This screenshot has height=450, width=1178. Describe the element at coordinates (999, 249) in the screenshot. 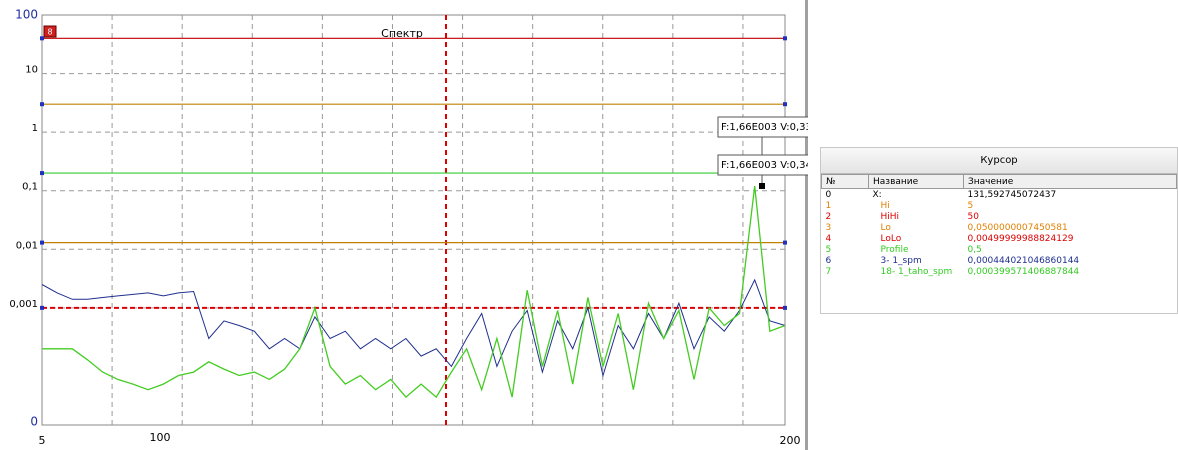

I see `table-row: 5 Profile 0,5` at that location.